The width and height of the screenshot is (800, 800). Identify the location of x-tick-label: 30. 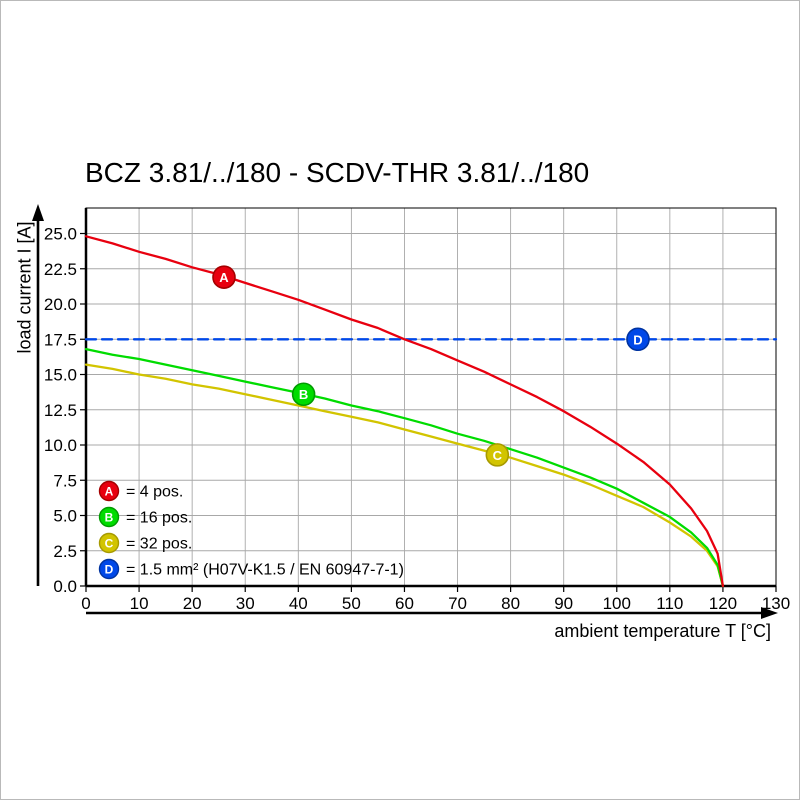
(245, 603).